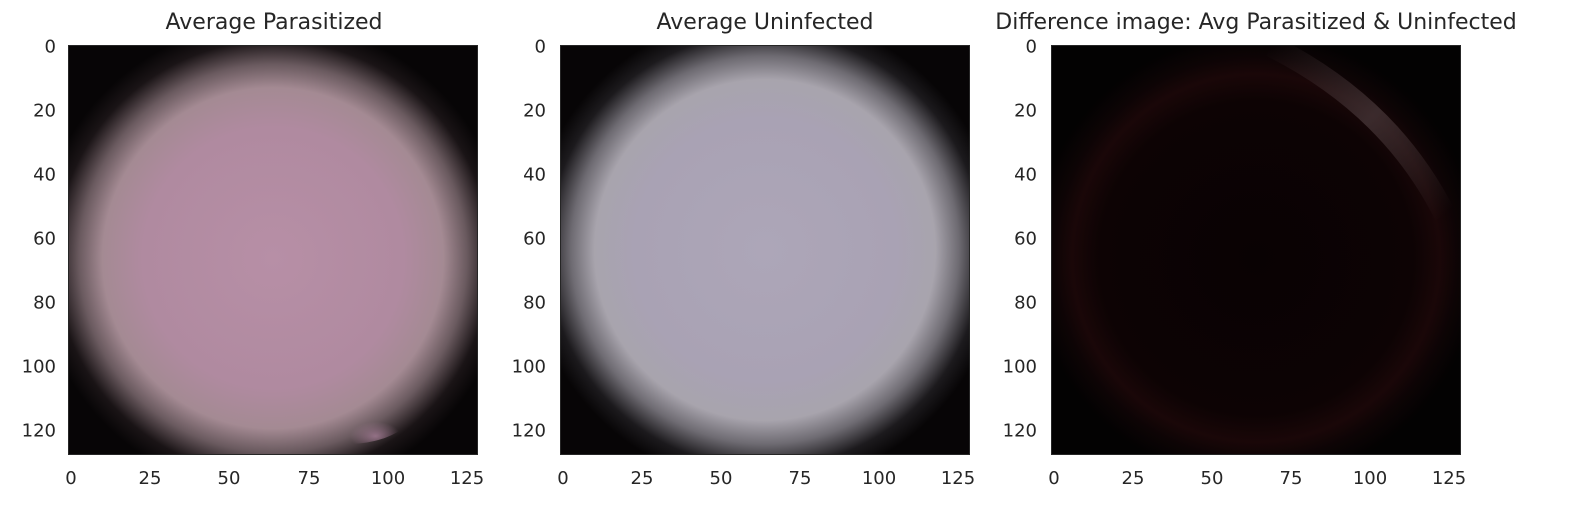 The width and height of the screenshot is (1571, 506). What do you see at coordinates (274, 22) in the screenshot?
I see `chart-title: Average Parasitized` at bounding box center [274, 22].